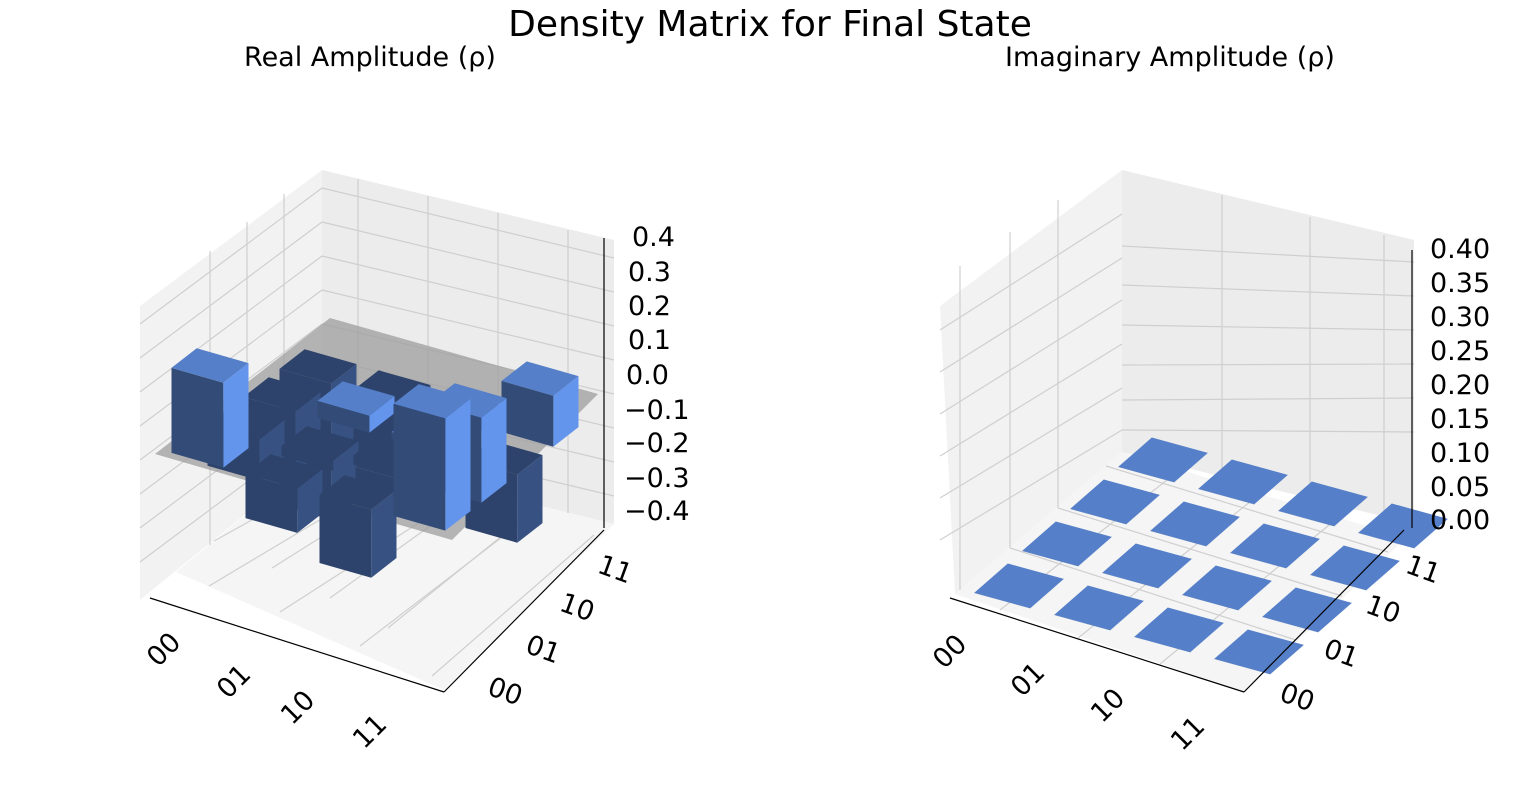 This screenshot has height=803, width=1539. I want to click on real-ytick-01: 01, so click(543, 649).